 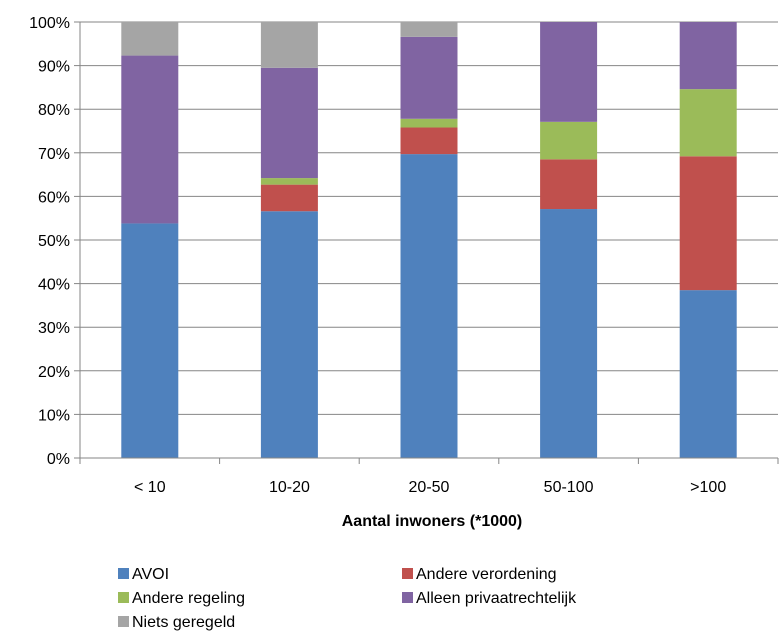 I want to click on x-tick-label: 20-50, so click(x=429, y=487).